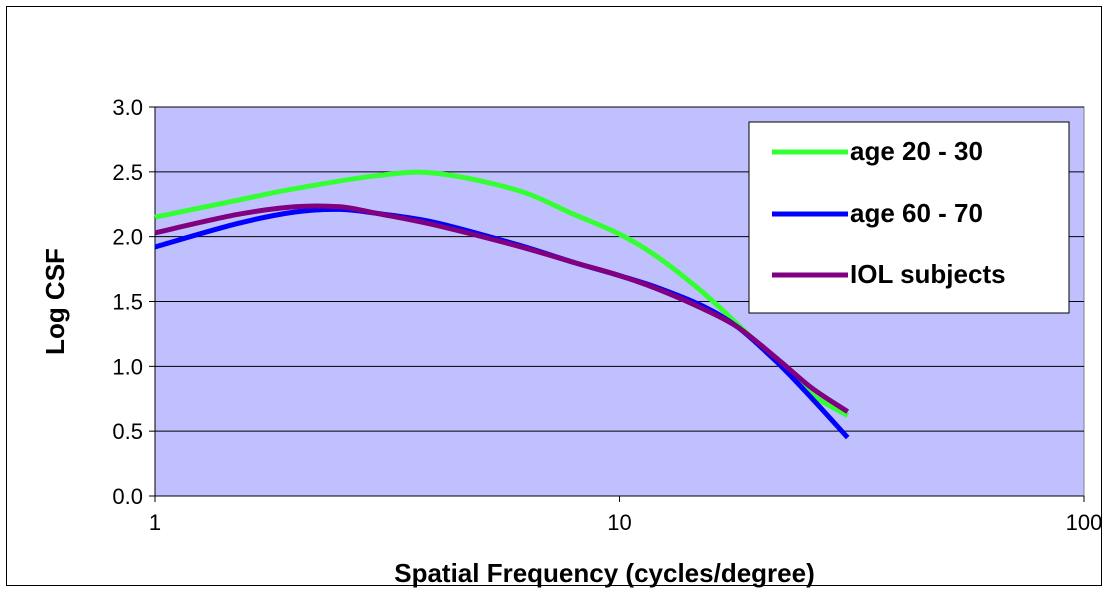 This screenshot has width=1109, height=592. What do you see at coordinates (127, 107) in the screenshot?
I see `y-tick-label: 3.0` at bounding box center [127, 107].